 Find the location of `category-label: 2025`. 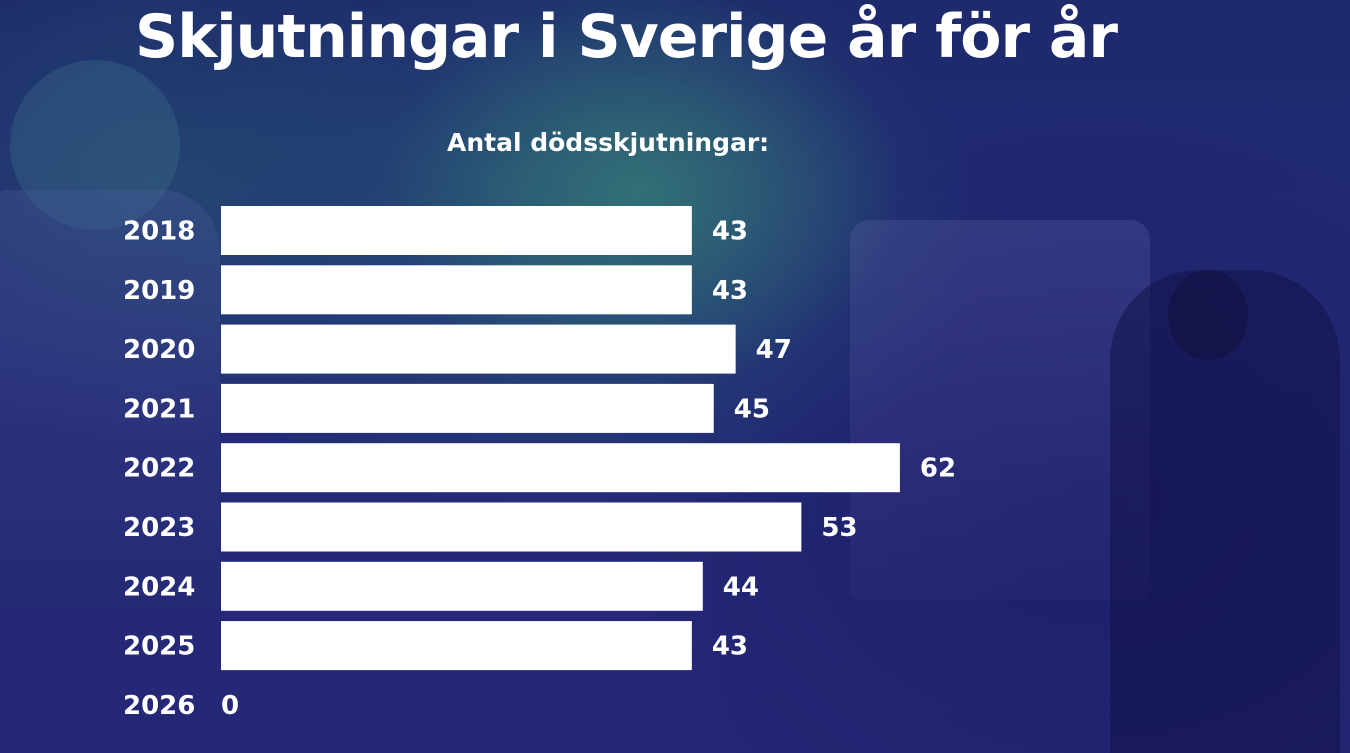

category-label: 2025 is located at coordinates (159, 647).